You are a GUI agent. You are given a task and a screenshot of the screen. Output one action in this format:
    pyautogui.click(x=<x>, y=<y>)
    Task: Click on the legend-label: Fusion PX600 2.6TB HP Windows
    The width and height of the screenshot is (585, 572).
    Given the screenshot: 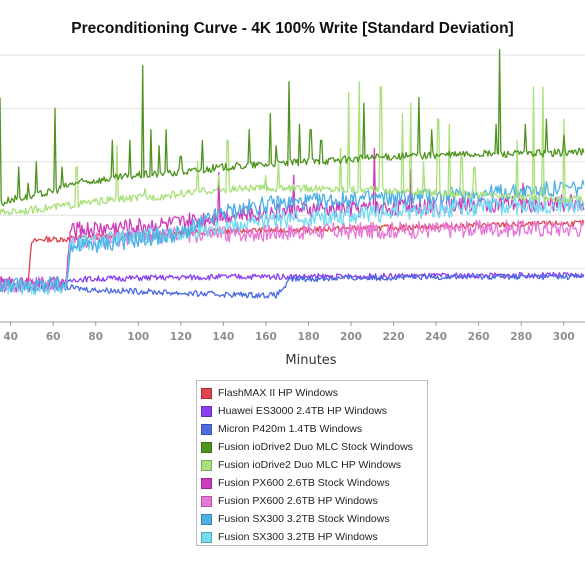 What is the action you would take?
    pyautogui.click(x=298, y=501)
    